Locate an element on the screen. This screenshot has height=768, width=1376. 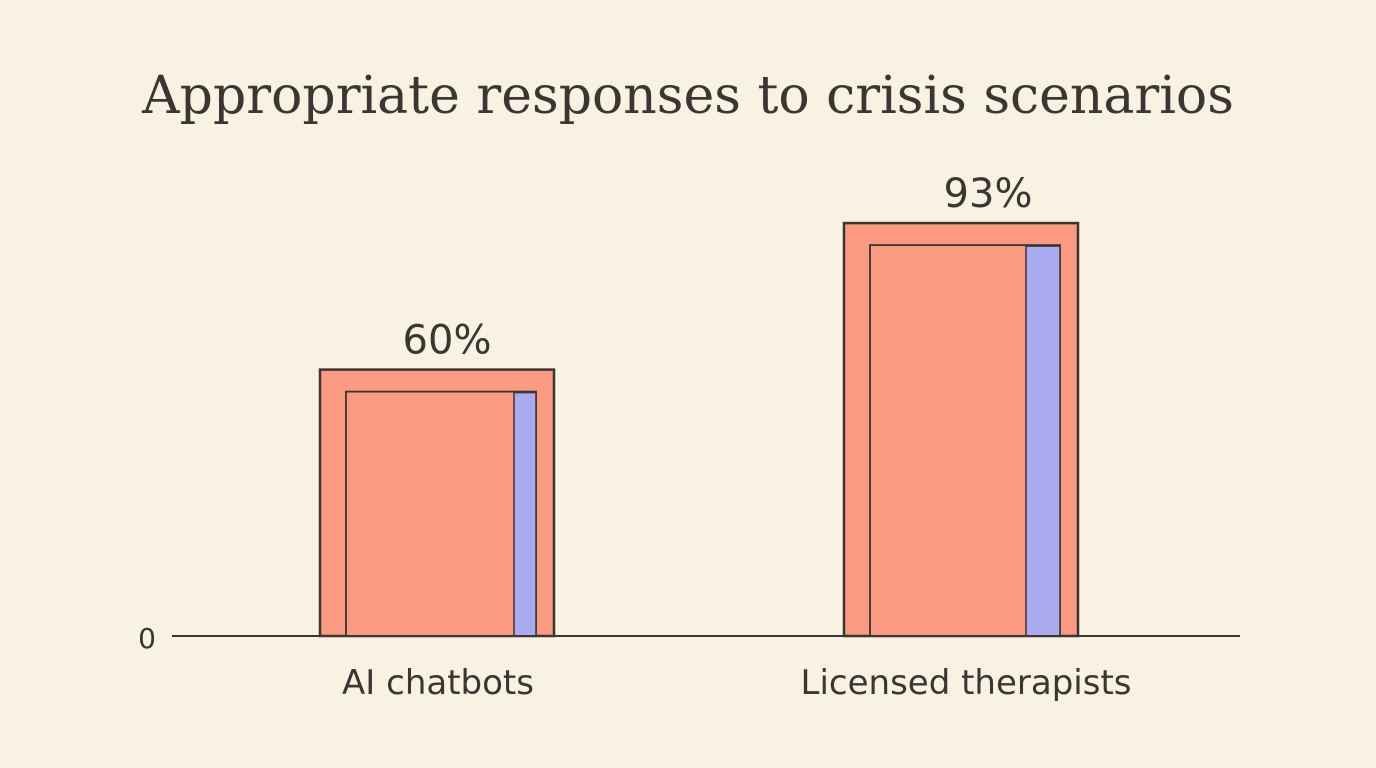
bar-value-label: 60% is located at coordinates (447, 341).